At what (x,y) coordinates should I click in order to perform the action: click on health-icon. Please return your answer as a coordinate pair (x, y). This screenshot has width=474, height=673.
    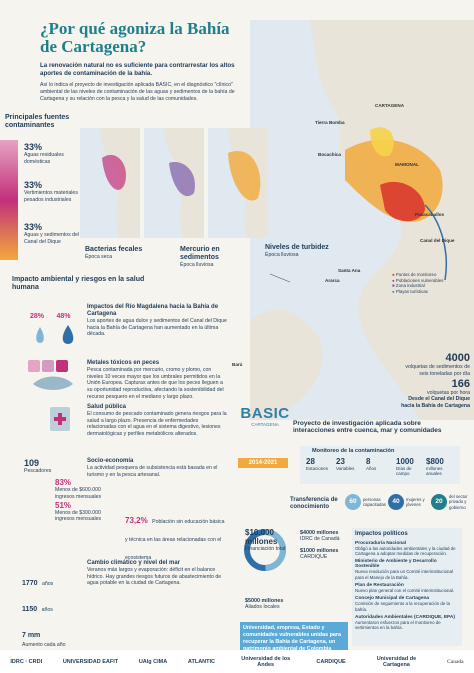
    Looking at the image, I should click on (60, 419).